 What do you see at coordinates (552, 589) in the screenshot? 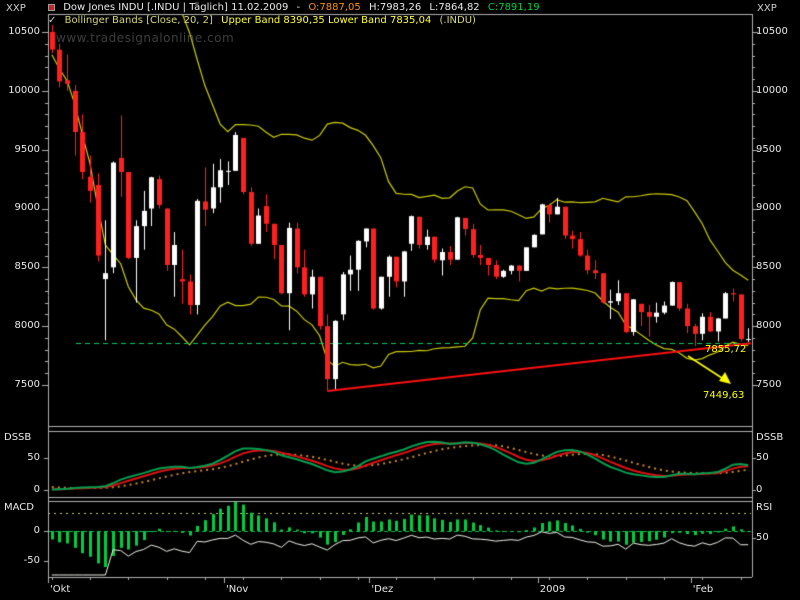
I see `time-axis-label: 2009` at bounding box center [552, 589].